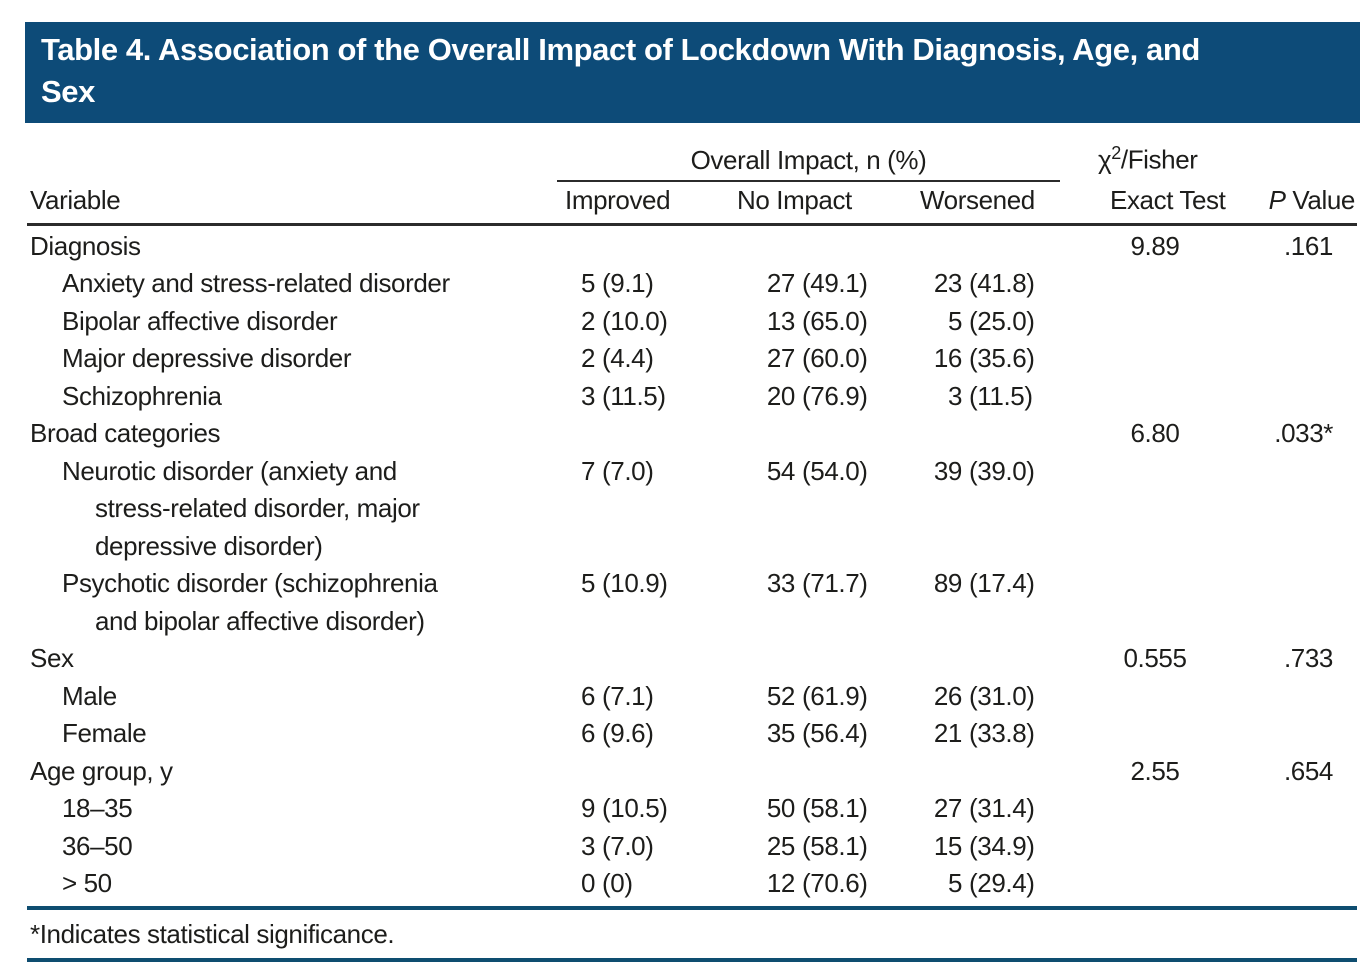  Describe the element at coordinates (1155, 658) in the screenshot. I see `chi-square-cell: 0.555` at that location.